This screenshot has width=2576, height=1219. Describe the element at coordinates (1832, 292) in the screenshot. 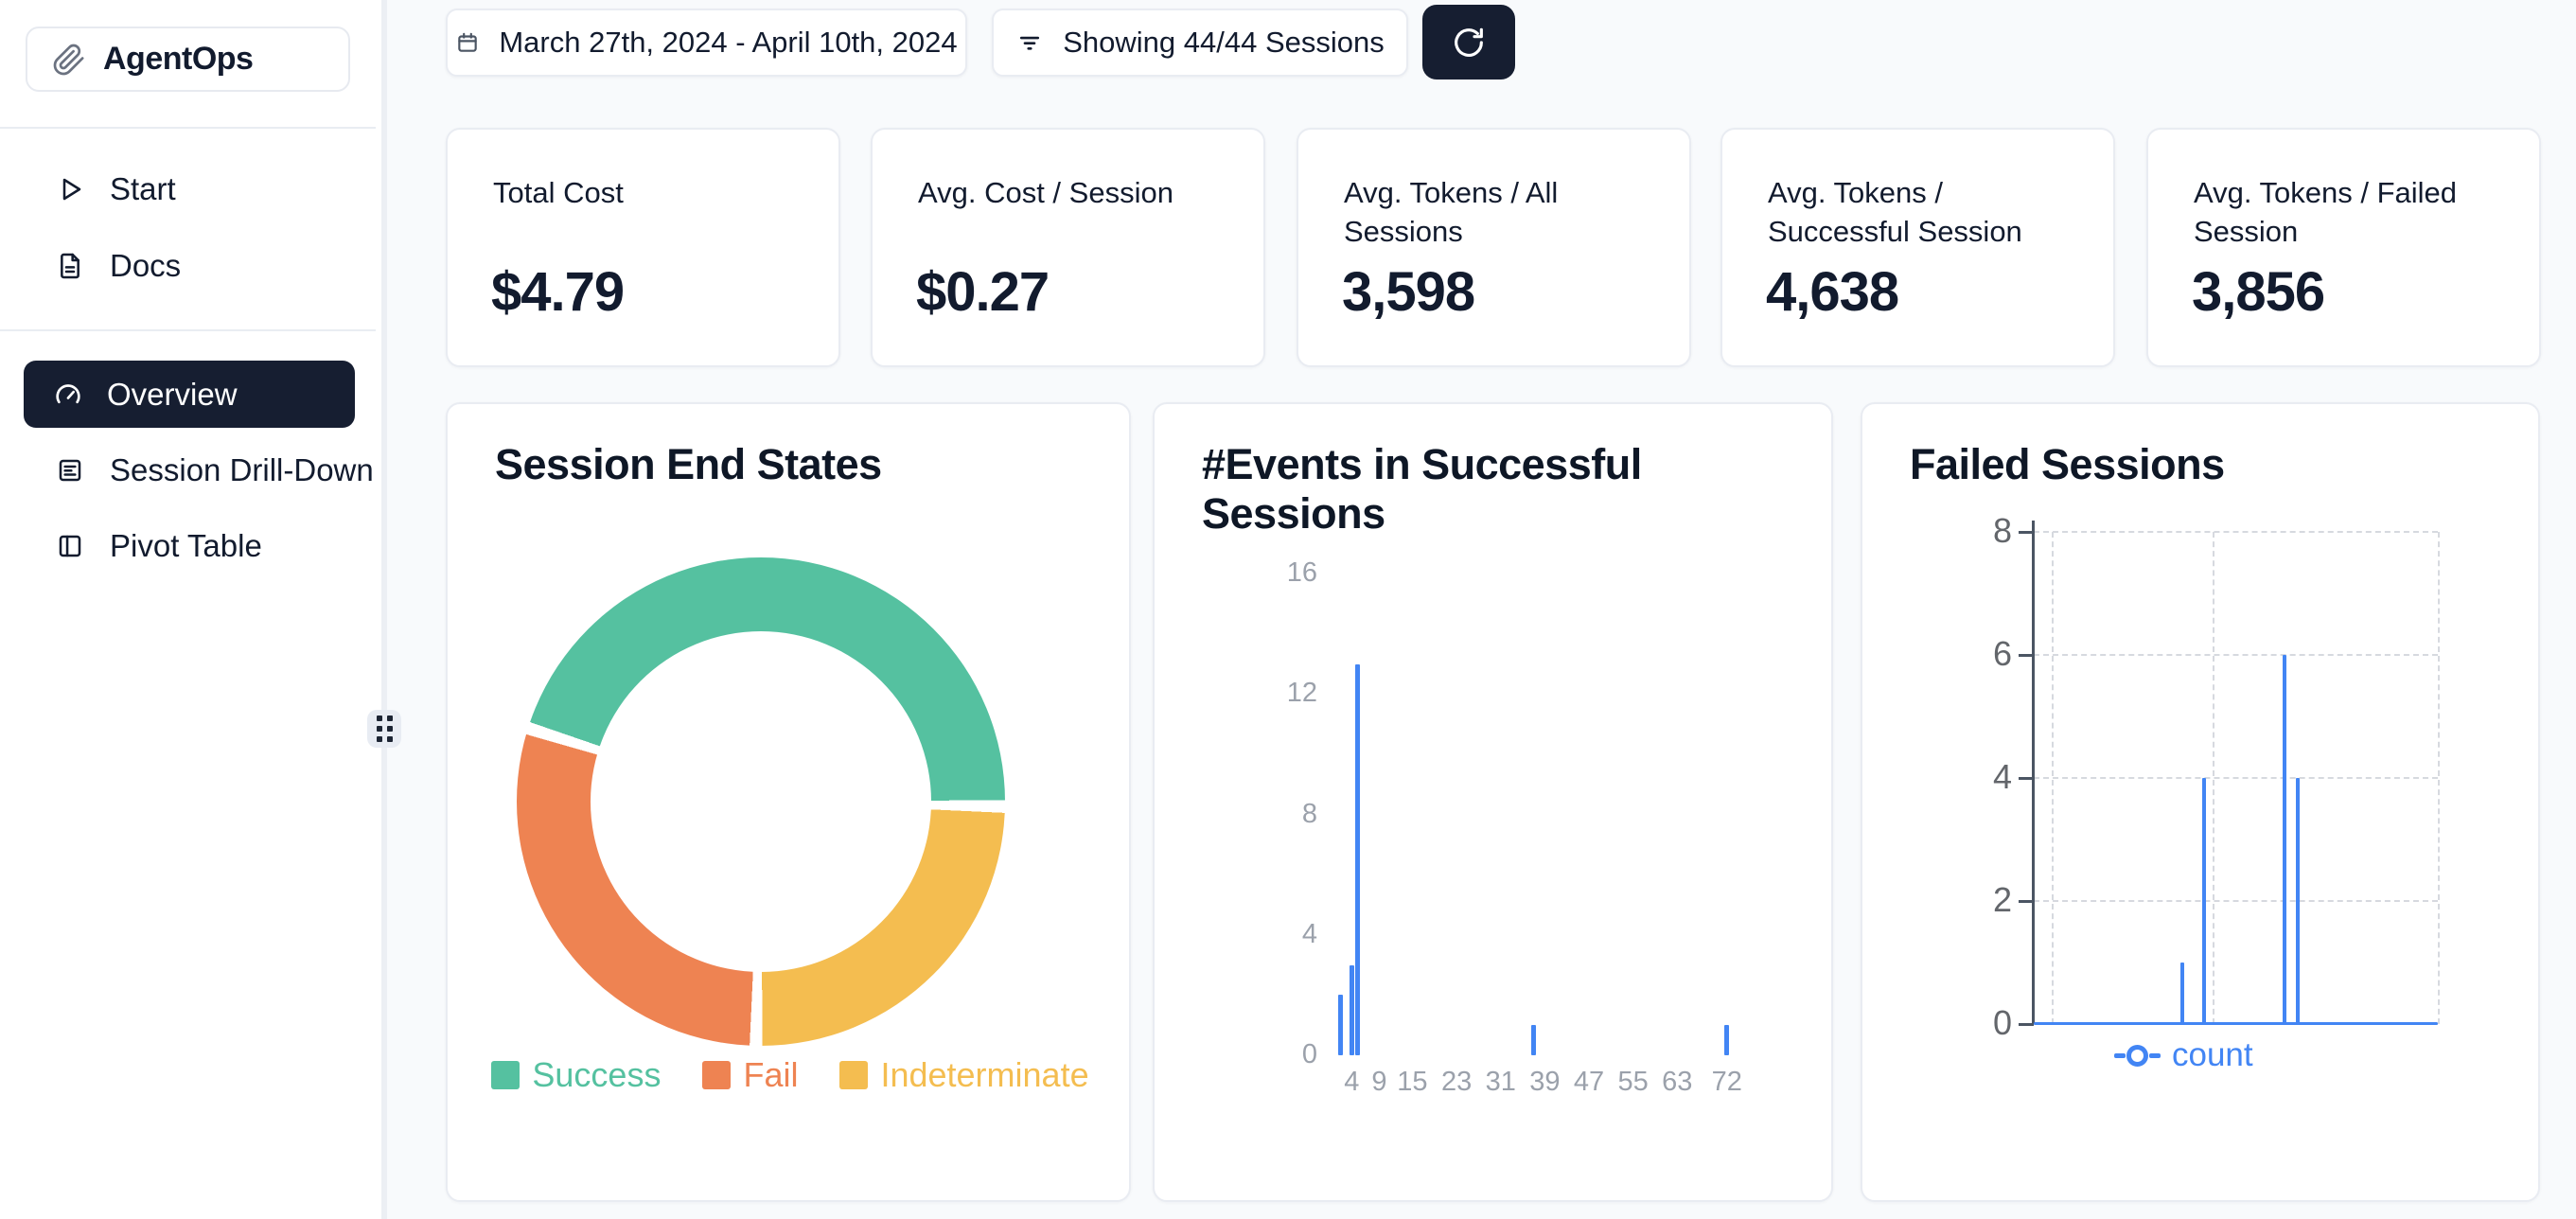

I see `stat-value: 4,638` at that location.